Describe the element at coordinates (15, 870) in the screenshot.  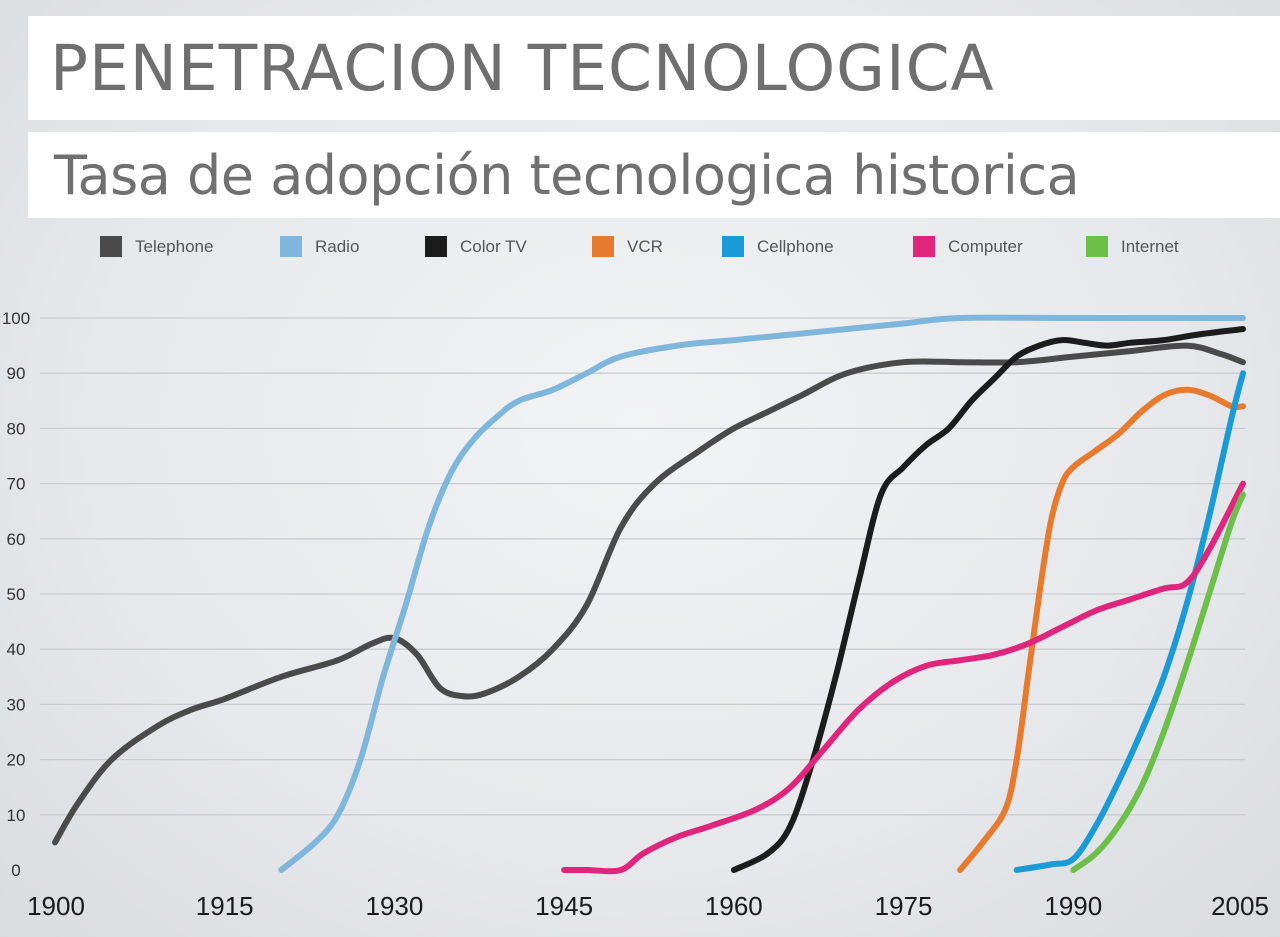
I see `y-tick-label: 0` at that location.